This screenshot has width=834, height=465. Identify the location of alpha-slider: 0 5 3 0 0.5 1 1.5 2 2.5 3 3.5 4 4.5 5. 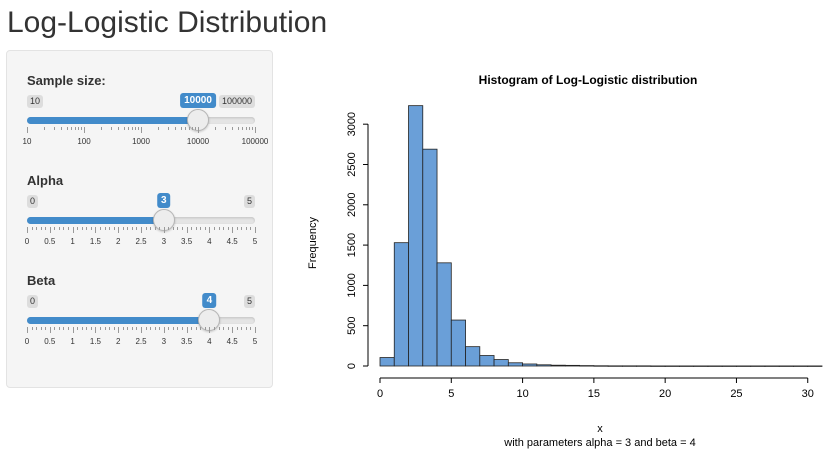
(140, 229).